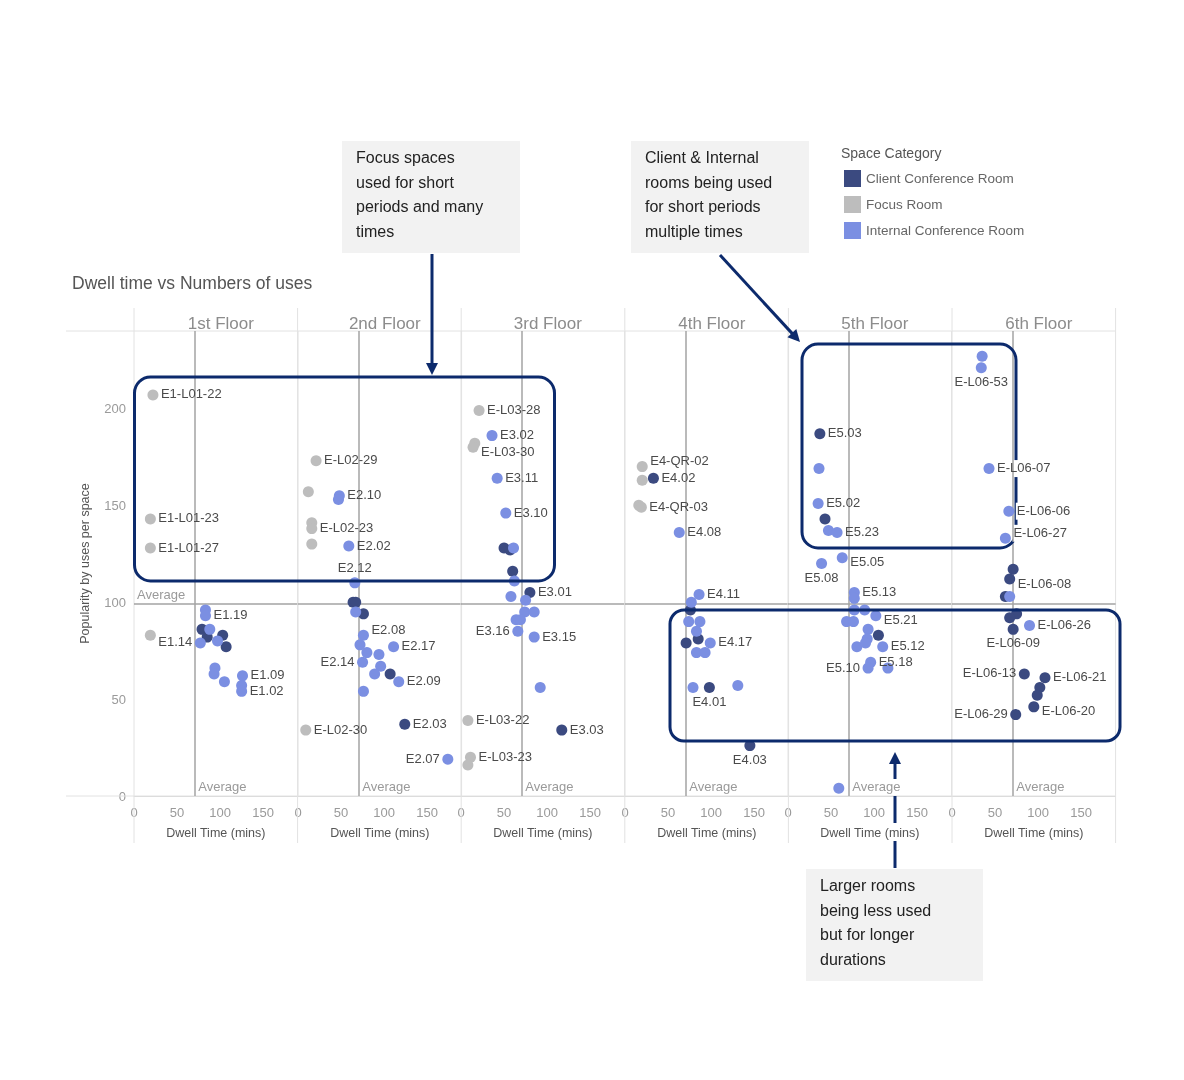 The image size is (1184, 1080). What do you see at coordinates (493, 630) in the screenshot?
I see `annotation: E3.16` at bounding box center [493, 630].